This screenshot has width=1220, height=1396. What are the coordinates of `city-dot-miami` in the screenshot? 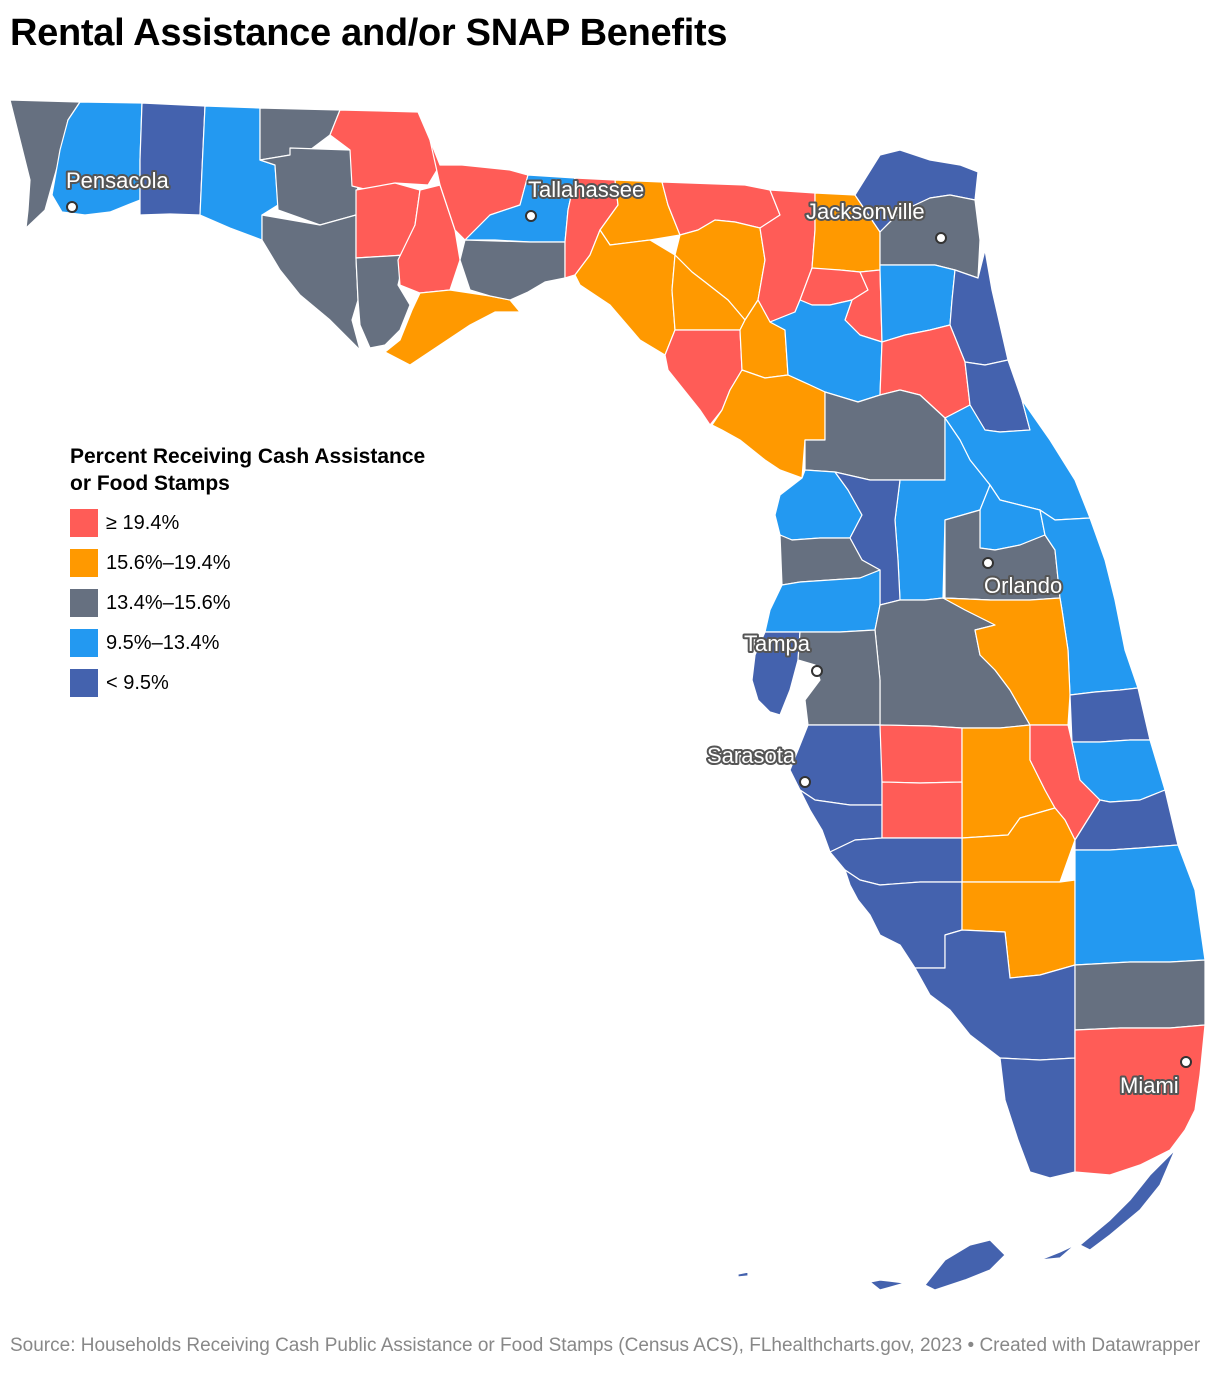 It's located at (1186, 1062).